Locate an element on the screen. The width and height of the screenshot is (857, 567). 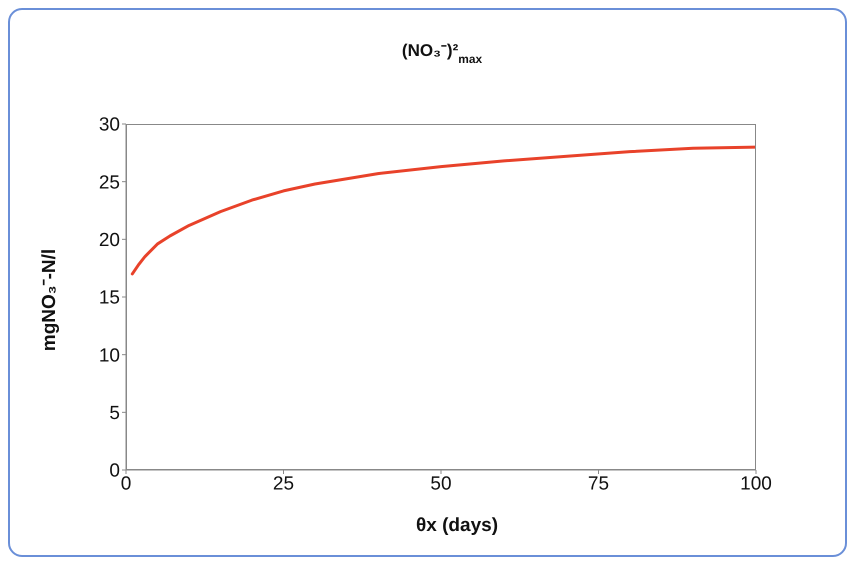
y-tick-label: 20 is located at coordinates (109, 241).